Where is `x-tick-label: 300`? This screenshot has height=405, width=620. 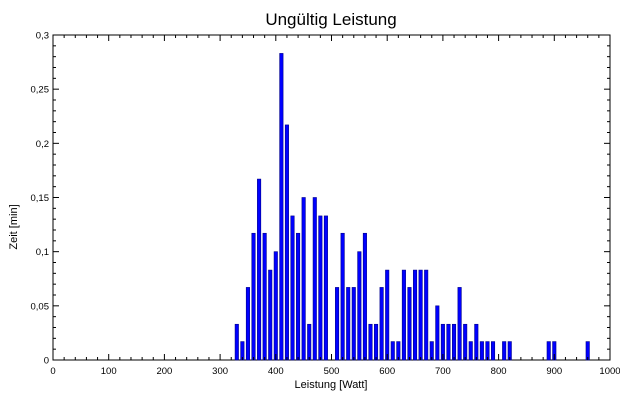 x-tick-label: 300 is located at coordinates (220, 371).